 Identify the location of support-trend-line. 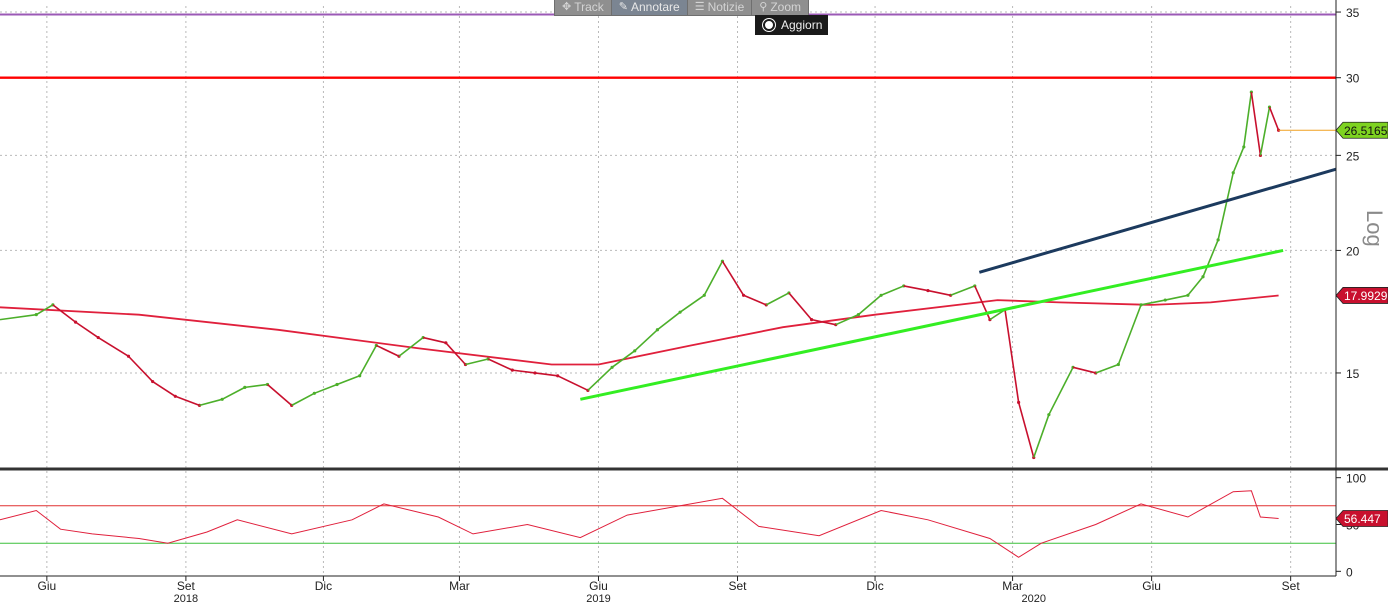
(932, 324).